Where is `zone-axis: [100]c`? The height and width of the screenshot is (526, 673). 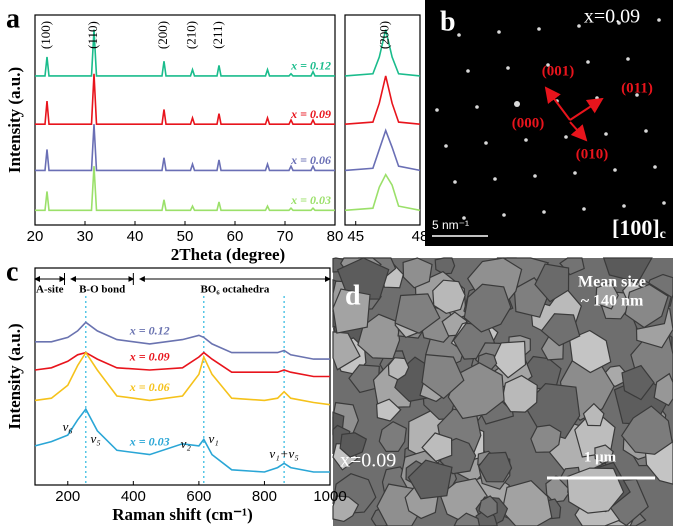 zone-axis: [100]c is located at coordinates (639, 228).